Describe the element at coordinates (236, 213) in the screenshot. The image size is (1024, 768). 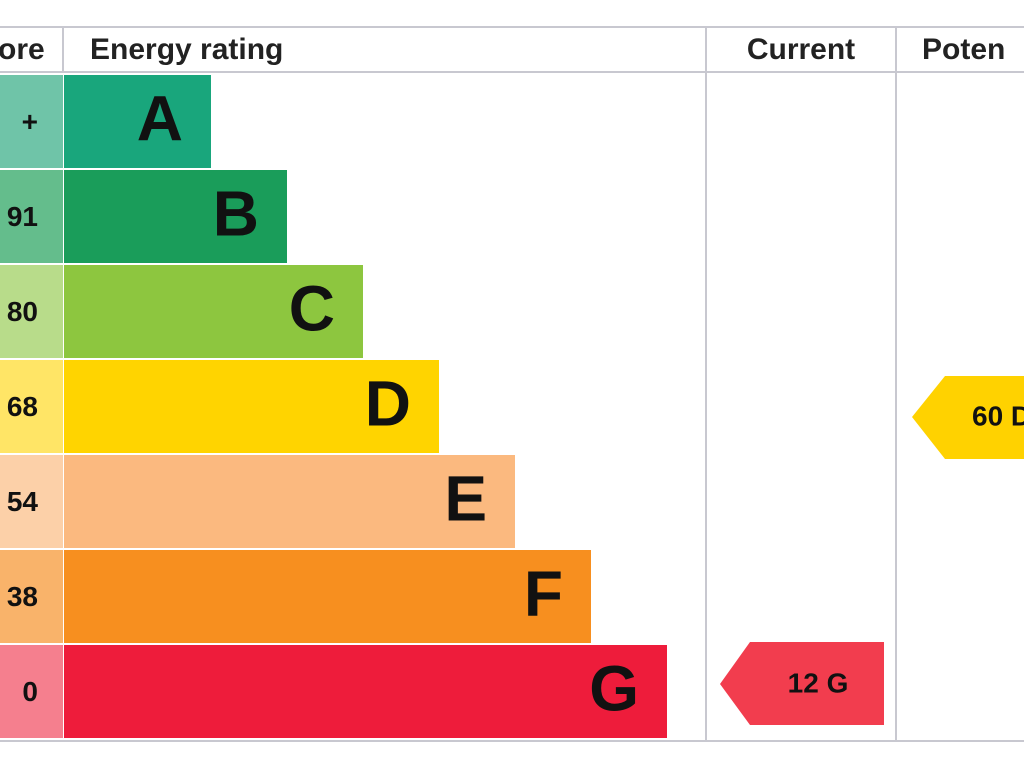
I see `band-letter: B` at that location.